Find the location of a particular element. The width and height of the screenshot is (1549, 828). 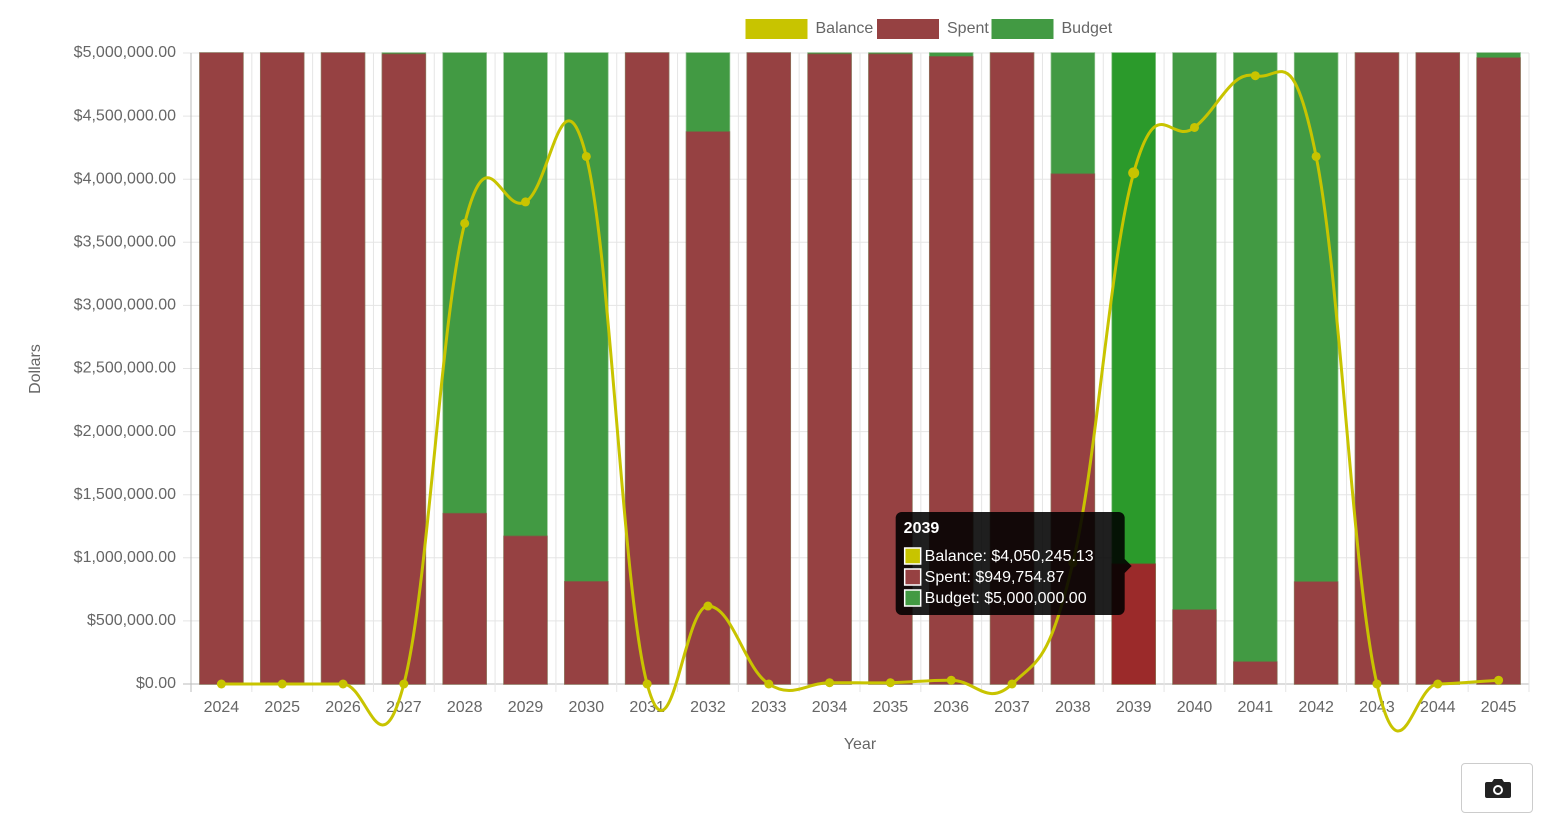

tooltip-line: Budget: $5,000,000.00 is located at coordinates (1006, 598).